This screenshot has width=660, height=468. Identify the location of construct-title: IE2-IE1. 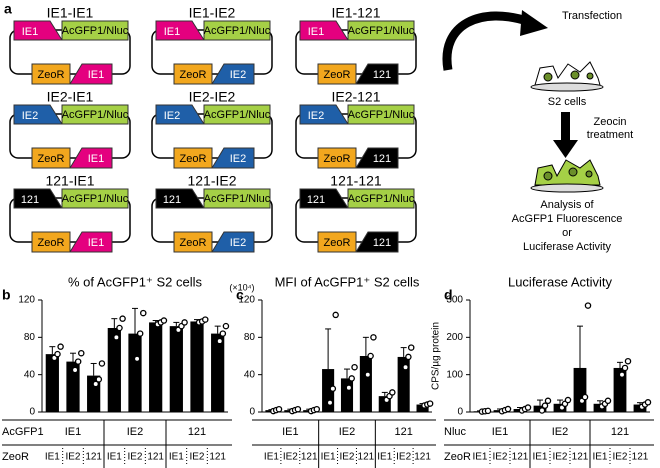
(70, 97).